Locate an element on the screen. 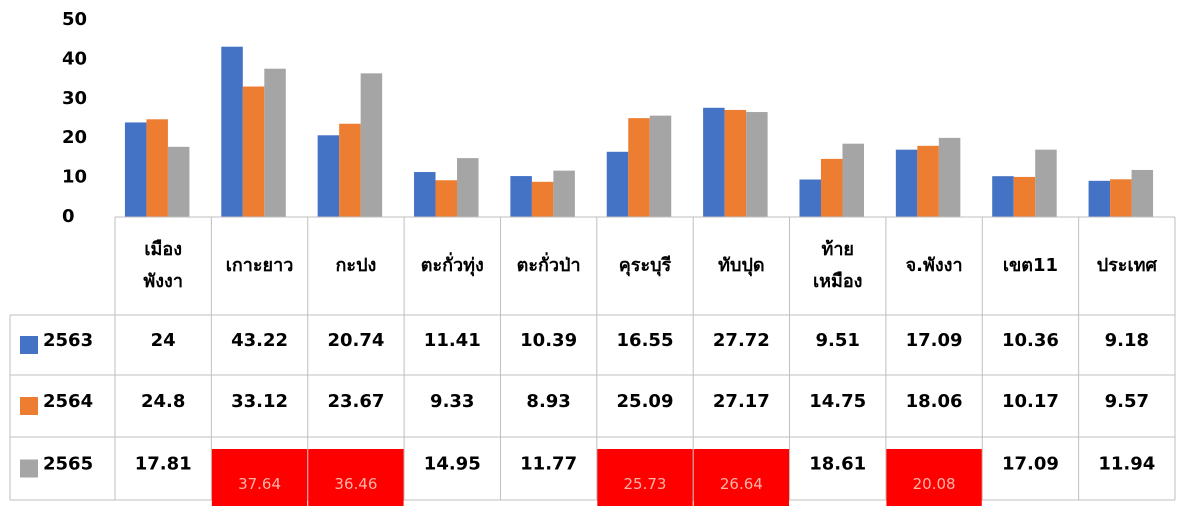 This screenshot has width=1178, height=508. table-value: 18.06 is located at coordinates (934, 401).